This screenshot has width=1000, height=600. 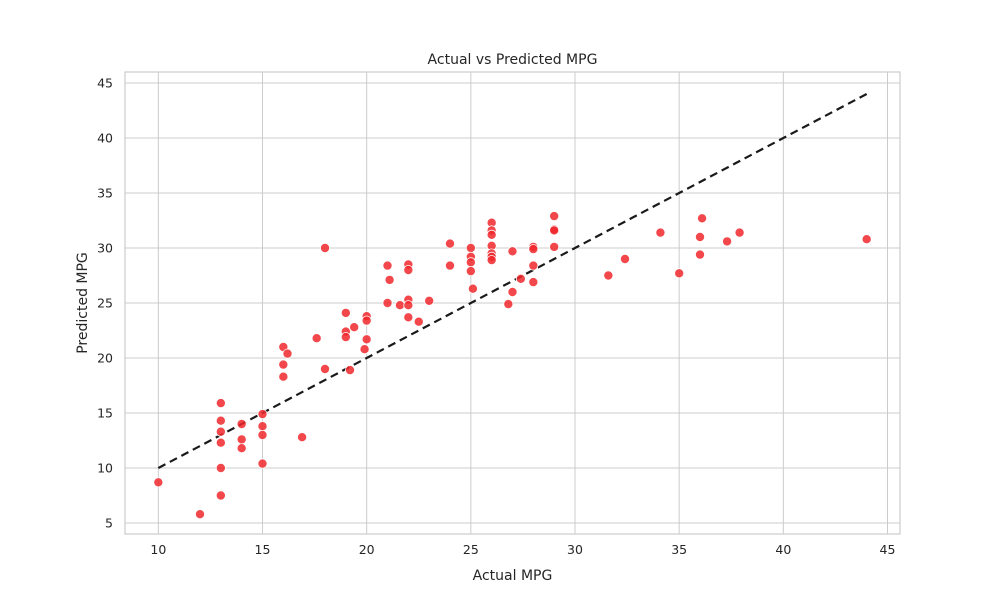 I want to click on y-tick-label: 20, so click(x=105, y=358).